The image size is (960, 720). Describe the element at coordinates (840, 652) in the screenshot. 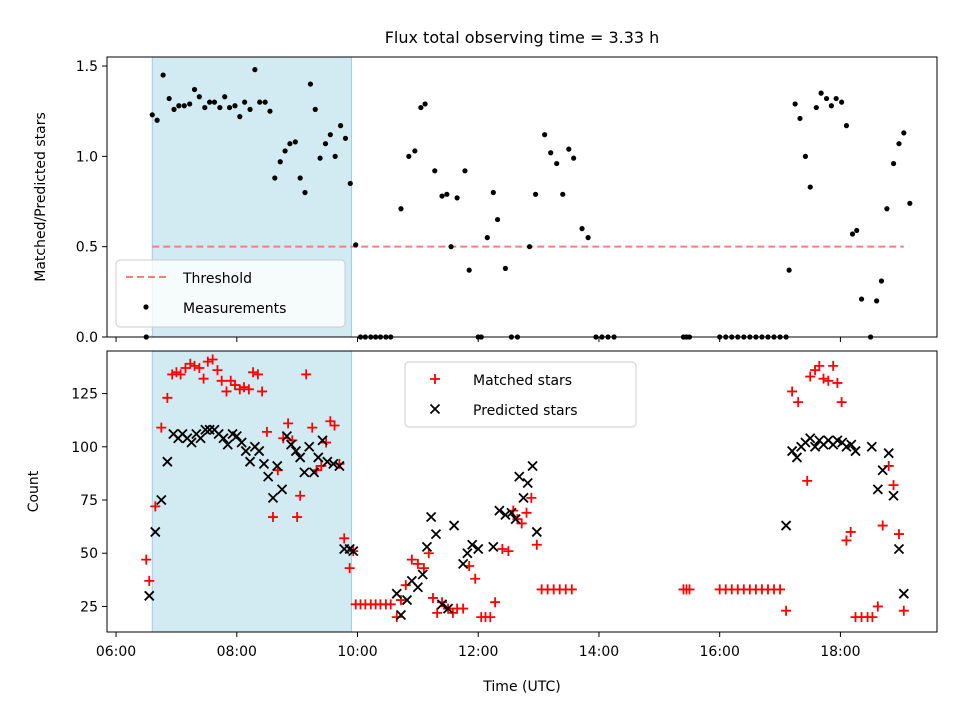

I see `x-tick-label: 18:00` at that location.